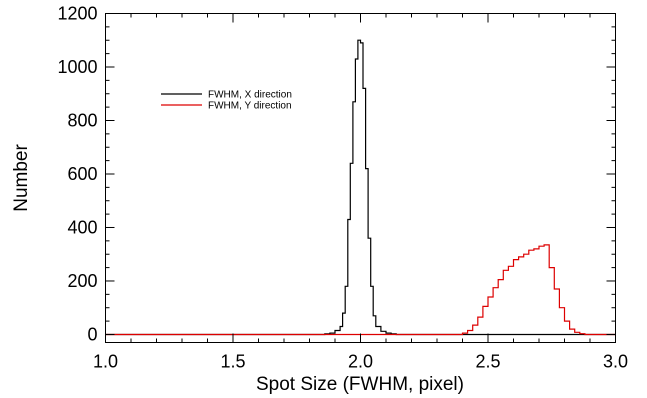  What do you see at coordinates (487, 362) in the screenshot?
I see `x-tick-label: 2.5` at bounding box center [487, 362].